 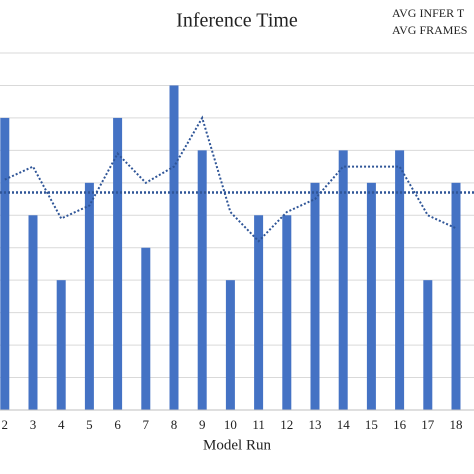 I want to click on x-tick-label: 17, so click(x=428, y=424).